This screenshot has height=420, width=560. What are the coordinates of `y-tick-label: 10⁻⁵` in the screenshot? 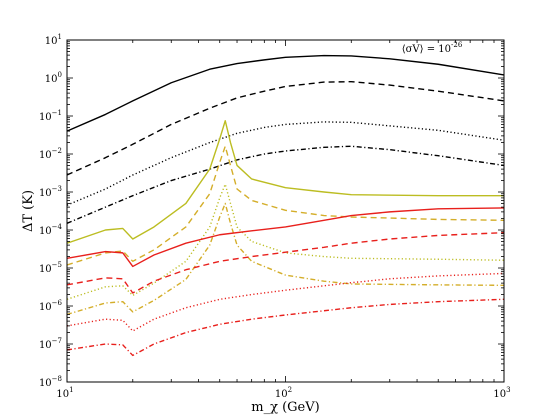 It's located at (50, 268).